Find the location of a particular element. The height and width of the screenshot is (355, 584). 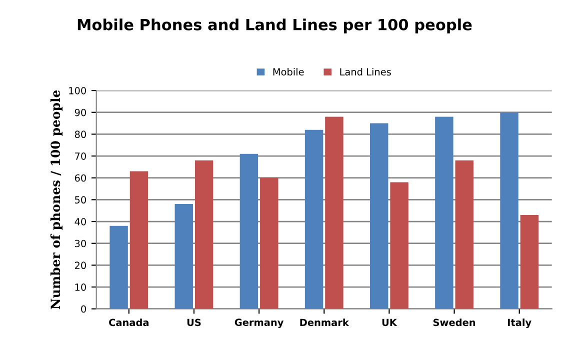

y-tick-label: 100 is located at coordinates (77, 90).